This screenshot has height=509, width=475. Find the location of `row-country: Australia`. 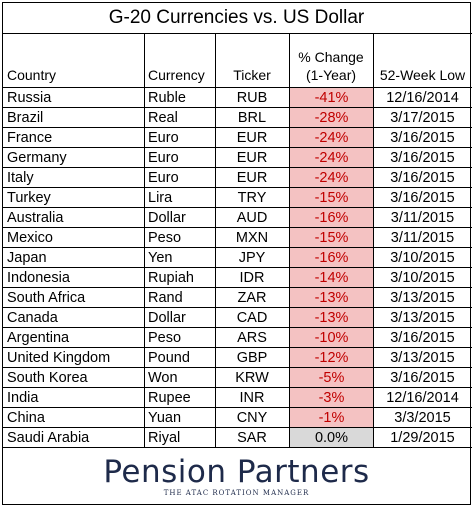

row-country: Australia is located at coordinates (35, 218).